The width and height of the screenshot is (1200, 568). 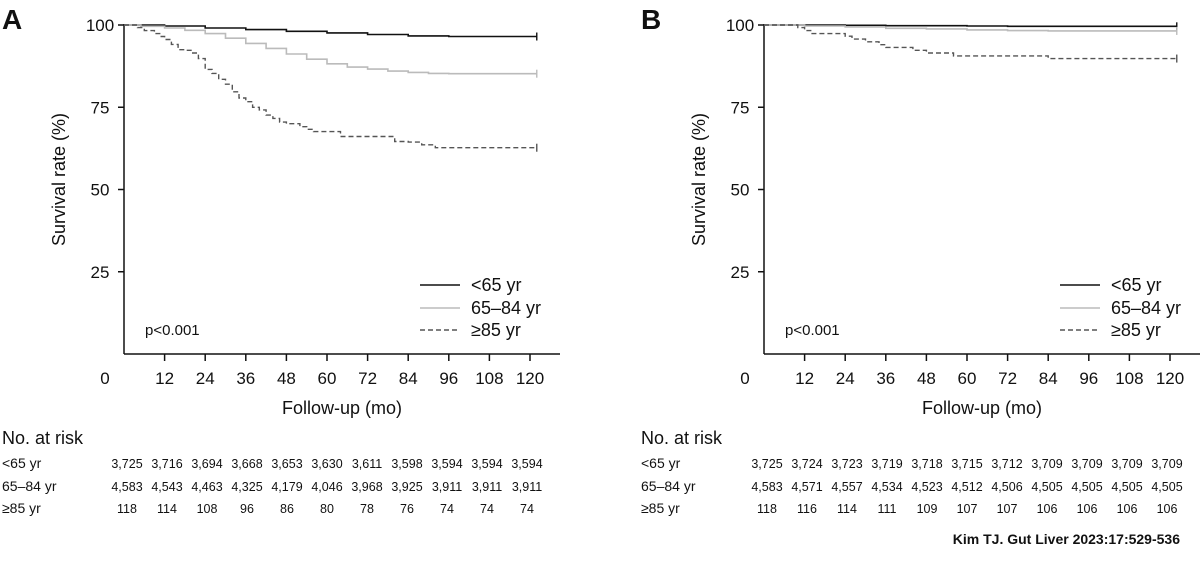 I want to click on at-risk-group-label: ≥85 yr, so click(x=660, y=508).